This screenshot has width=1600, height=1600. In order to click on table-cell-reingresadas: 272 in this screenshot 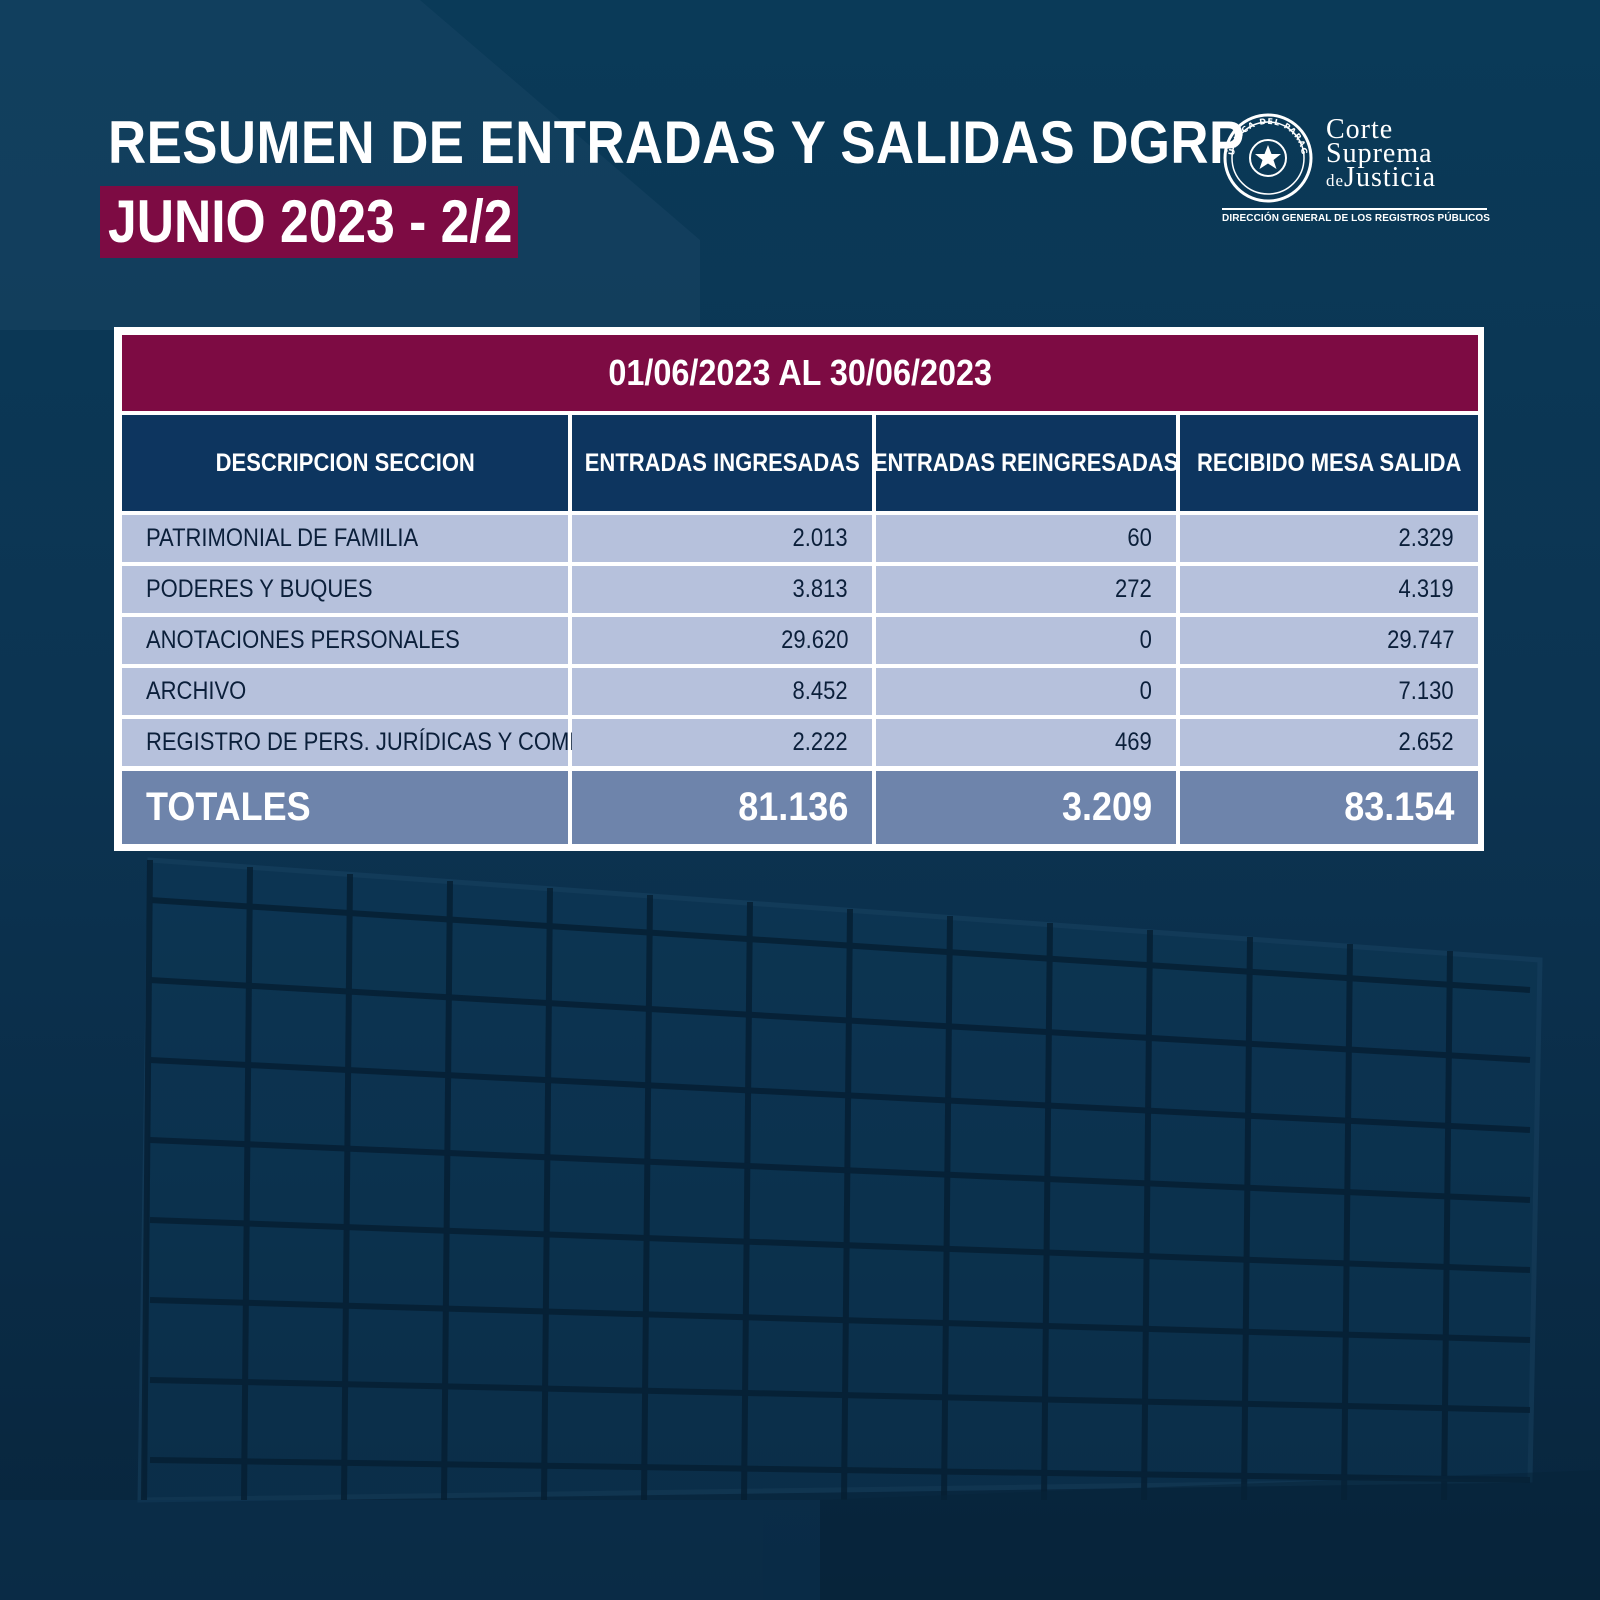, I will do `click(1026, 589)`.